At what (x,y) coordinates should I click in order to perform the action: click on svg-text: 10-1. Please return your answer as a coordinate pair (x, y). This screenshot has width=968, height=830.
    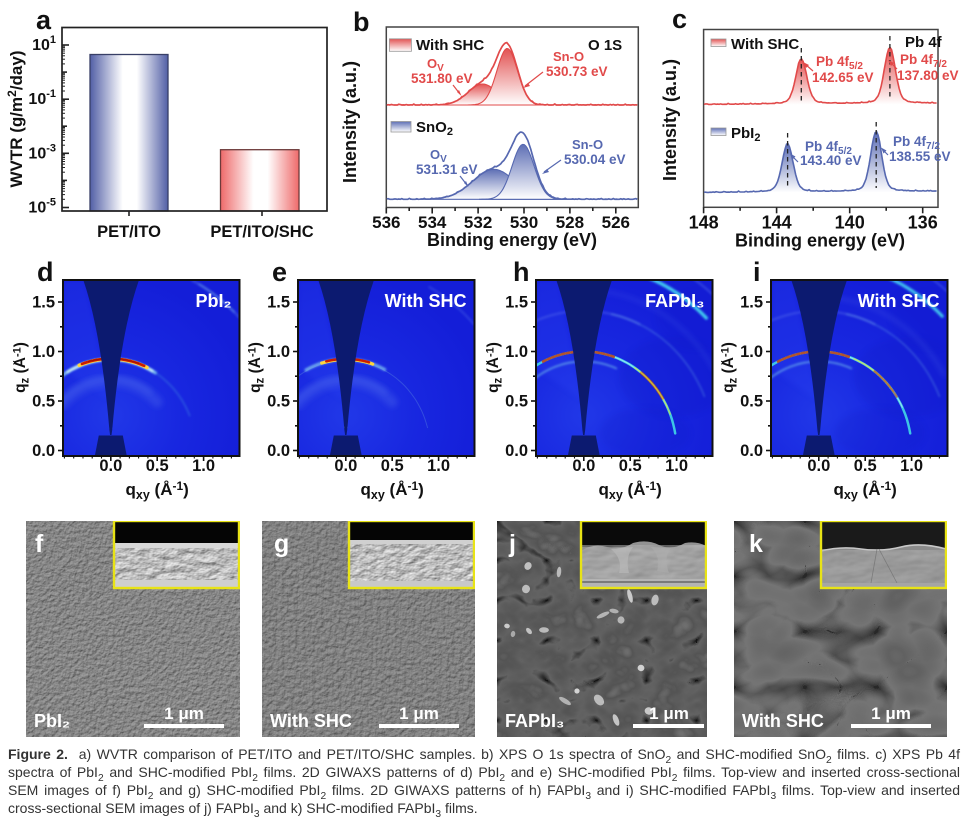
    Looking at the image, I should click on (42, 98).